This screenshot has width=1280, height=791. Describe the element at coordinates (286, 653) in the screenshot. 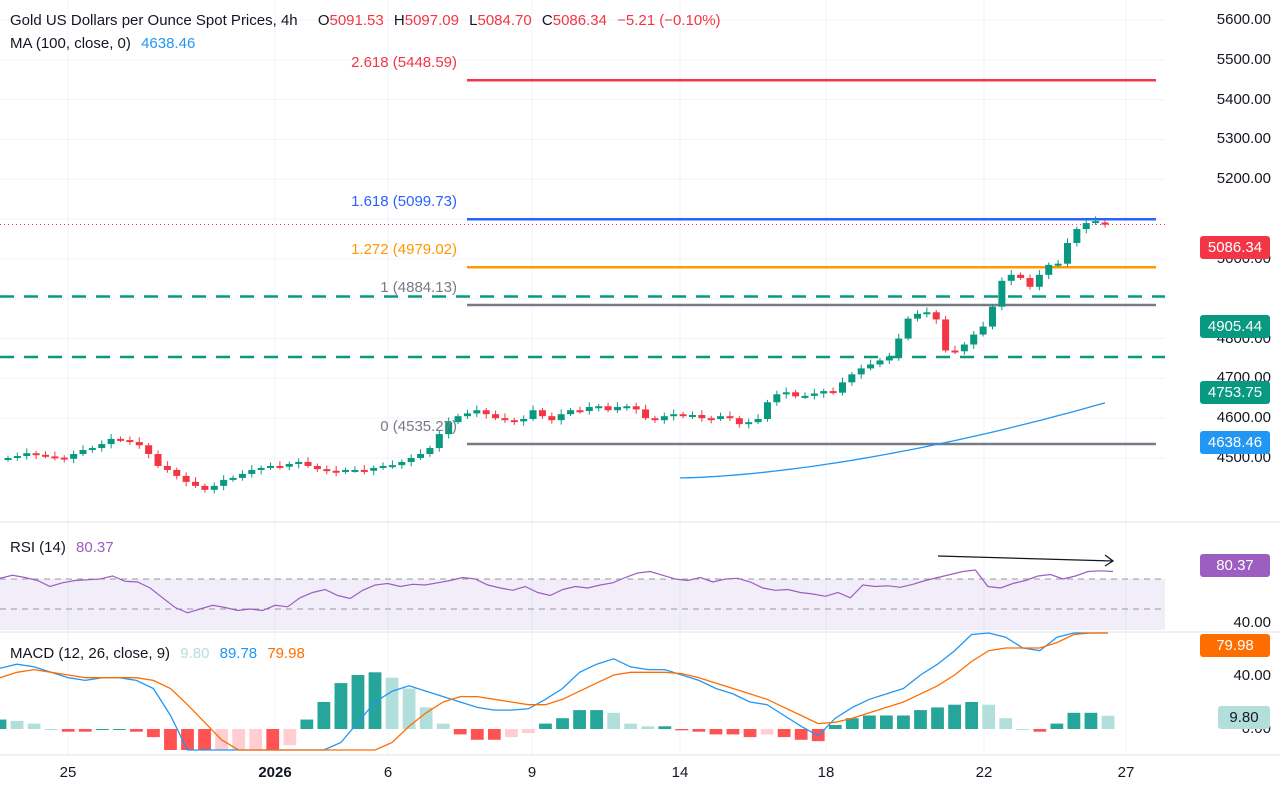

I see `signal-value: 79.98` at that location.